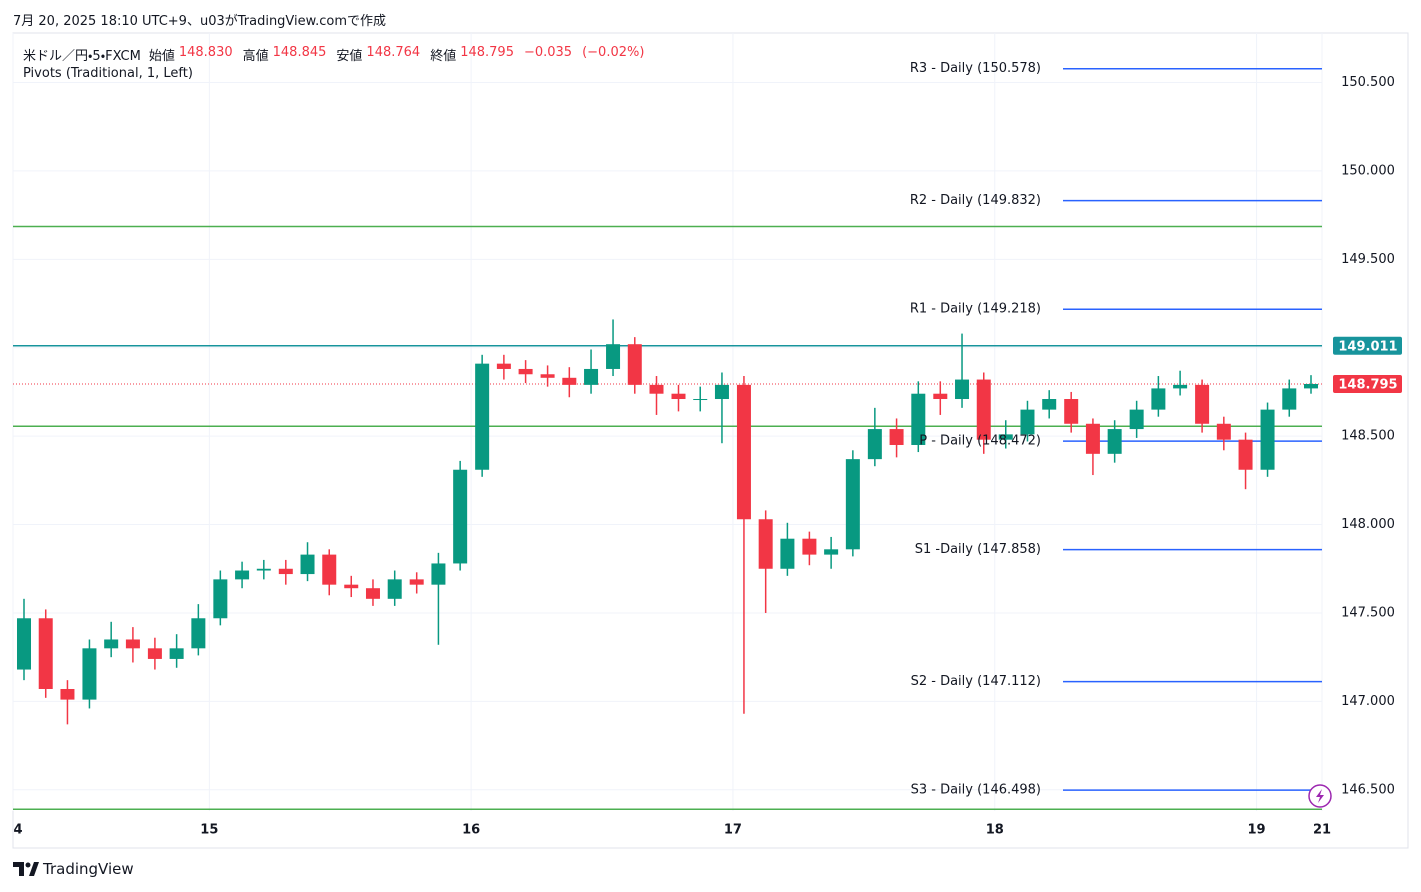  What do you see at coordinates (299, 52) in the screenshot?
I see `legend-value: 148.845` at bounding box center [299, 52].